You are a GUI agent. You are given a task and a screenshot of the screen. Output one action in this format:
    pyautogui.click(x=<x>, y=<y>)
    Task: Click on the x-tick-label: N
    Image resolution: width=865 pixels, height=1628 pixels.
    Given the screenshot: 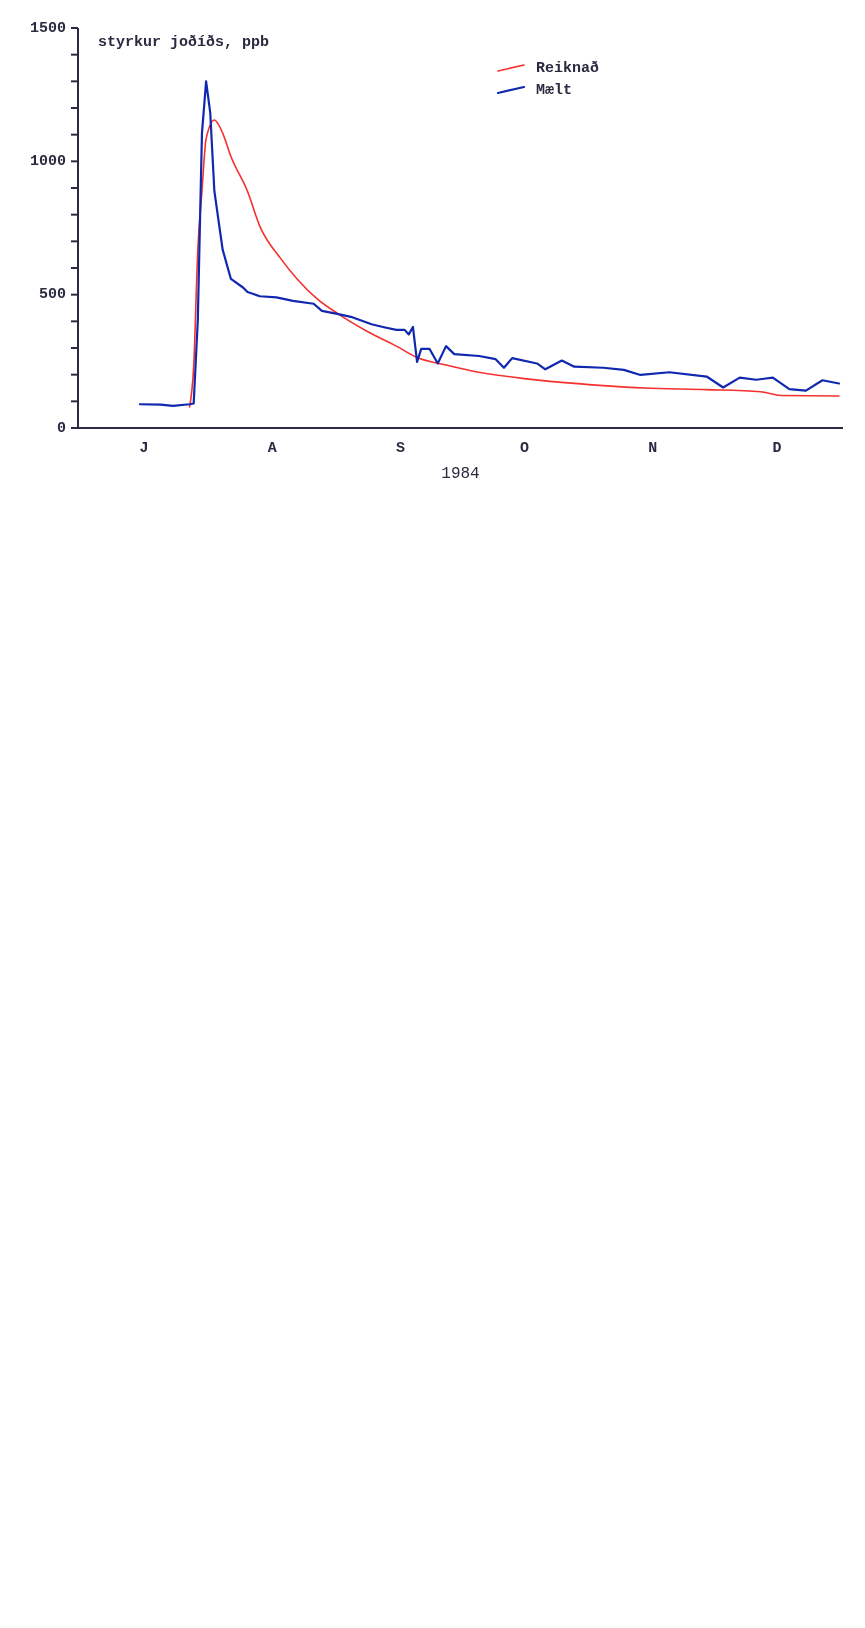 What is the action you would take?
    pyautogui.click(x=653, y=448)
    